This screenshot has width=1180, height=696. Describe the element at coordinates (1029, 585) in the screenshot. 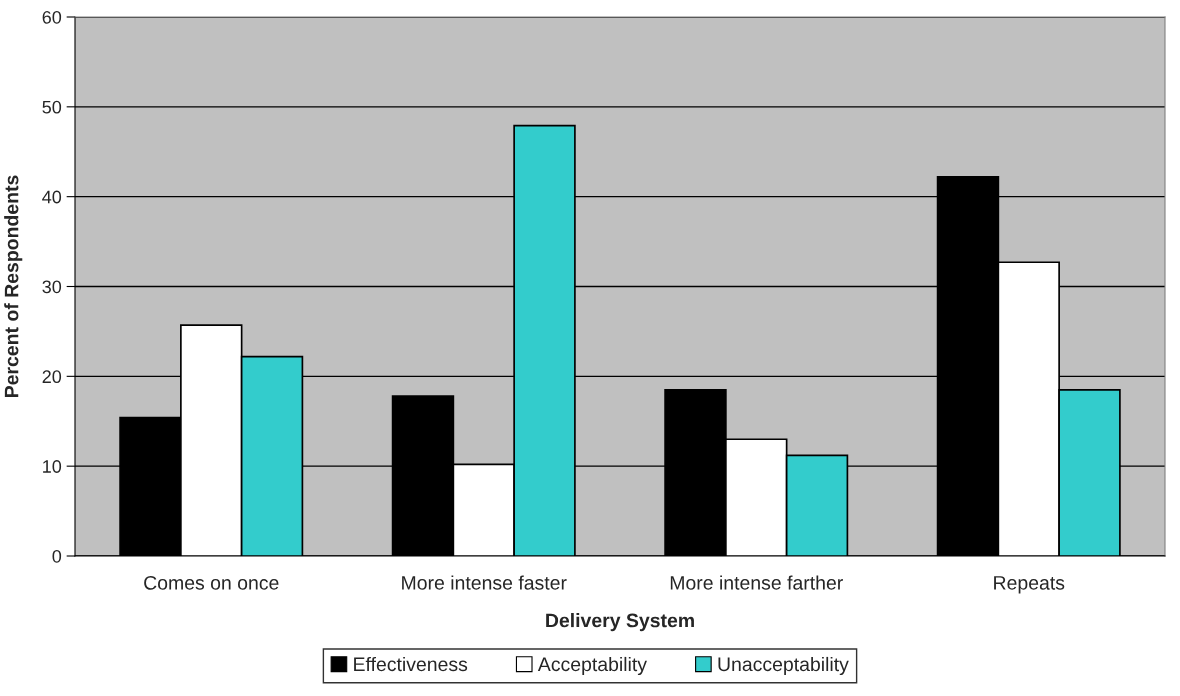

I see `x-tick-label: Repeats` at that location.